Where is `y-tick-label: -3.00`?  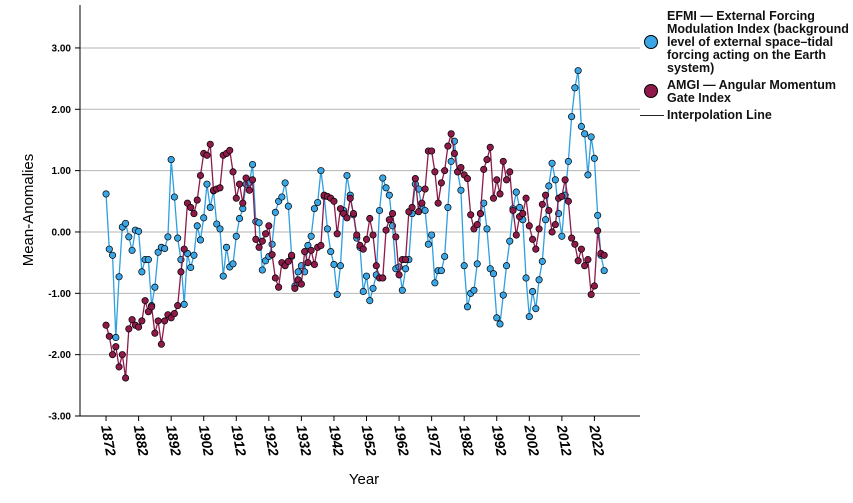 y-tick-label: -3.00 is located at coordinates (59, 417).